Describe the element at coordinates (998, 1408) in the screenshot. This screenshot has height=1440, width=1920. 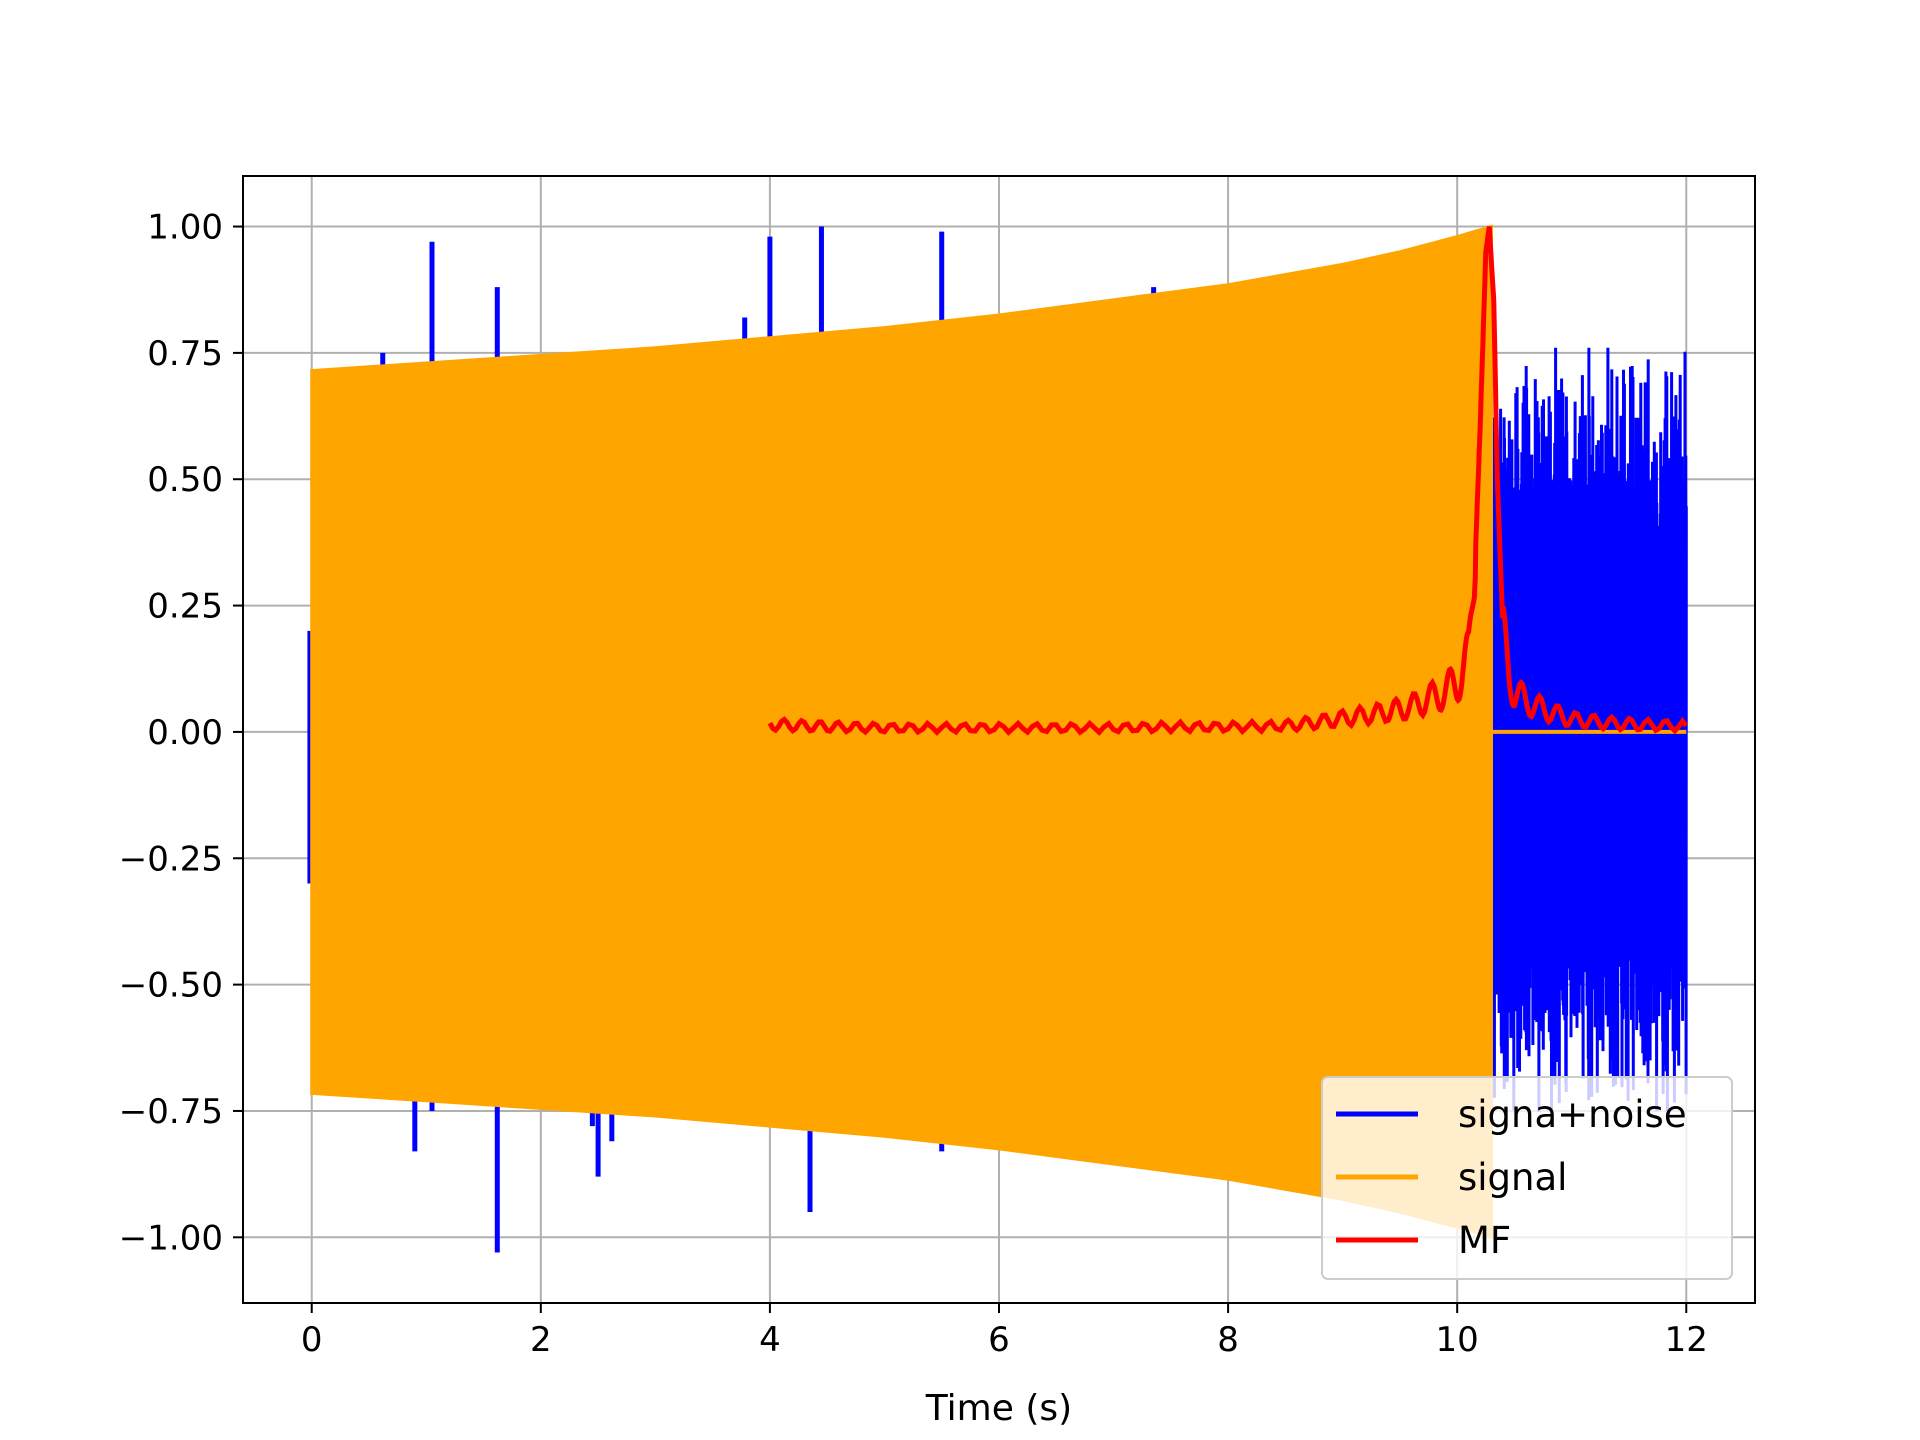
I see `x-axis-label: Time (s)` at that location.